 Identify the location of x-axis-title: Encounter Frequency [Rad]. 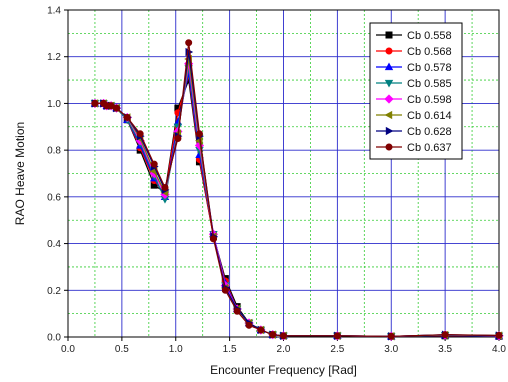
(283, 370).